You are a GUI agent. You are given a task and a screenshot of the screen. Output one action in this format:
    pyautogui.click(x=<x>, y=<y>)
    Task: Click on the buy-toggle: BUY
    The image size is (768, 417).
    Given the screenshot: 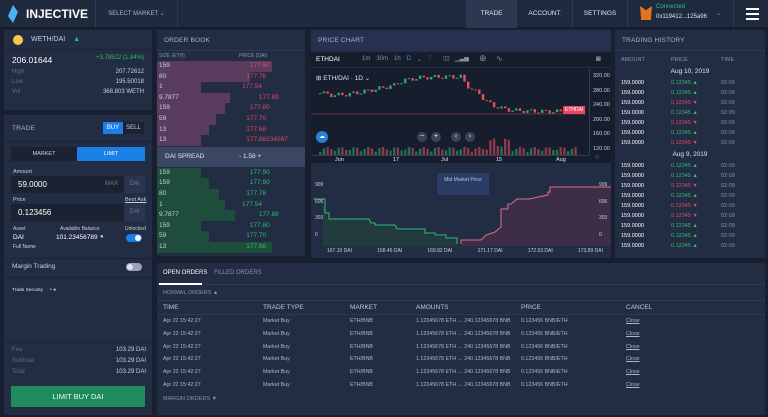 What is the action you would take?
    pyautogui.click(x=113, y=128)
    